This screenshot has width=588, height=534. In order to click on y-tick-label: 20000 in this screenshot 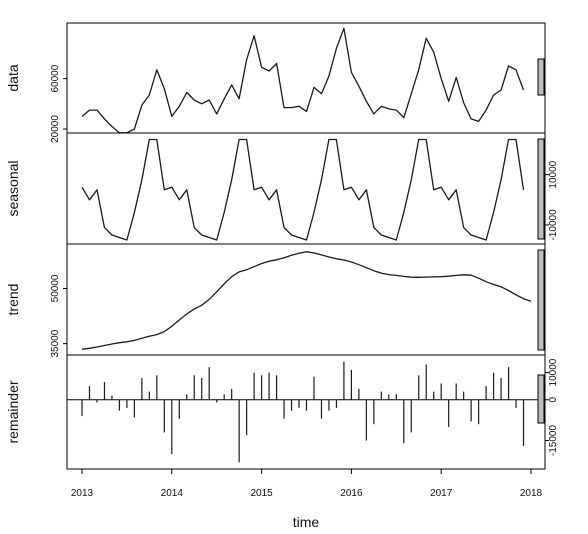, I will do `click(55, 129)`.